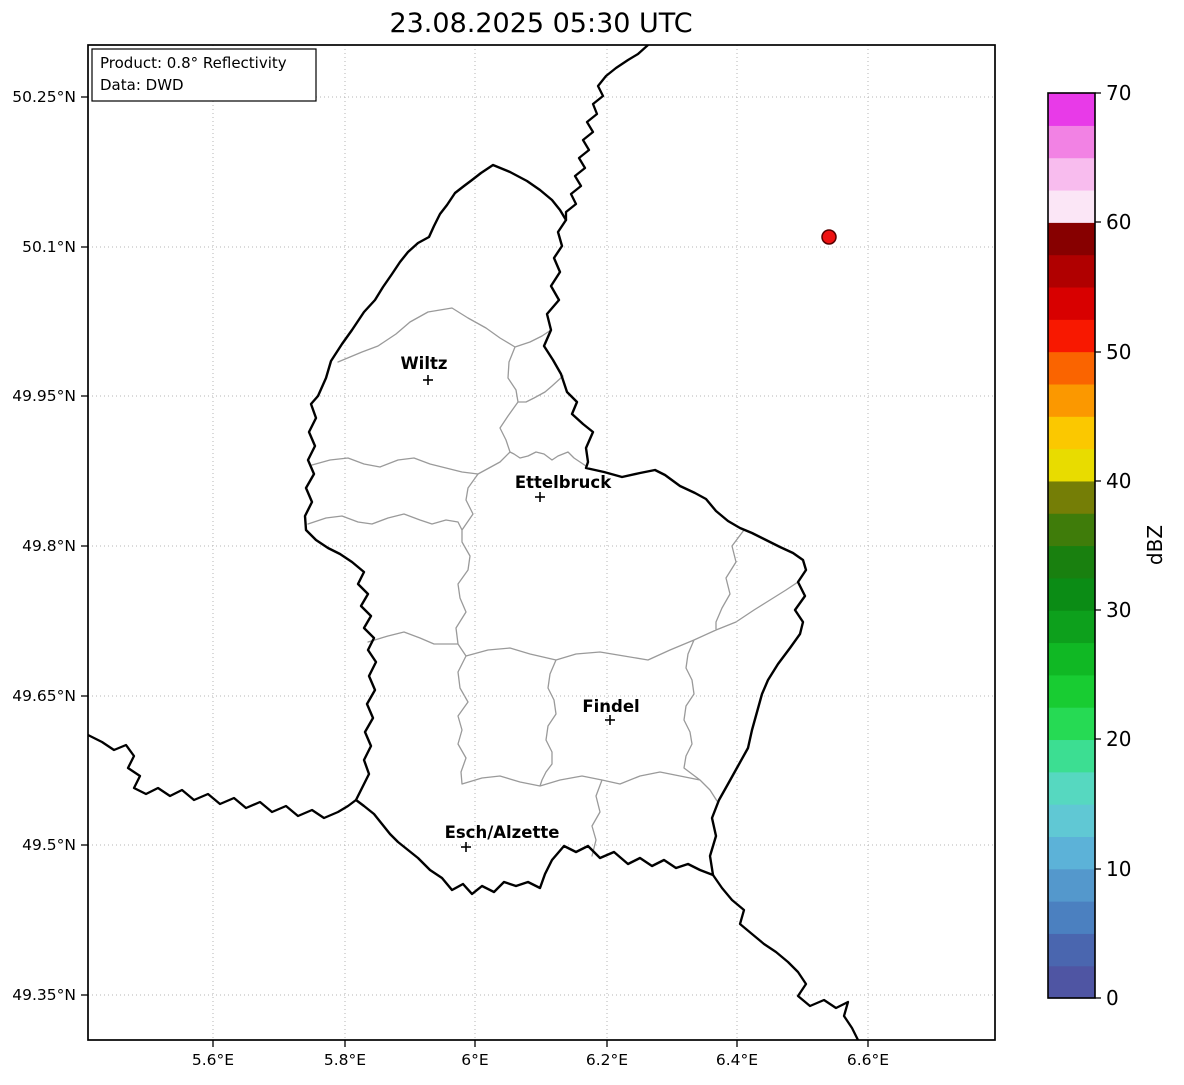  I want to click on x-tick-label: 5.6°E, so click(213, 1060).